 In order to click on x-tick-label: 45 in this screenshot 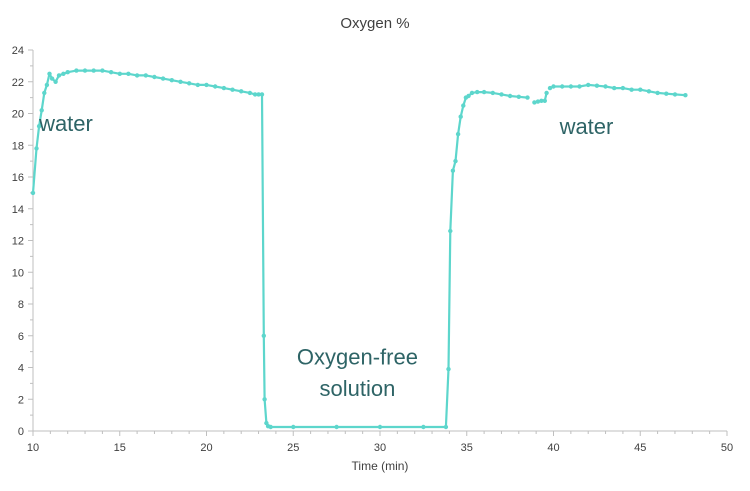, I will do `click(640, 448)`.